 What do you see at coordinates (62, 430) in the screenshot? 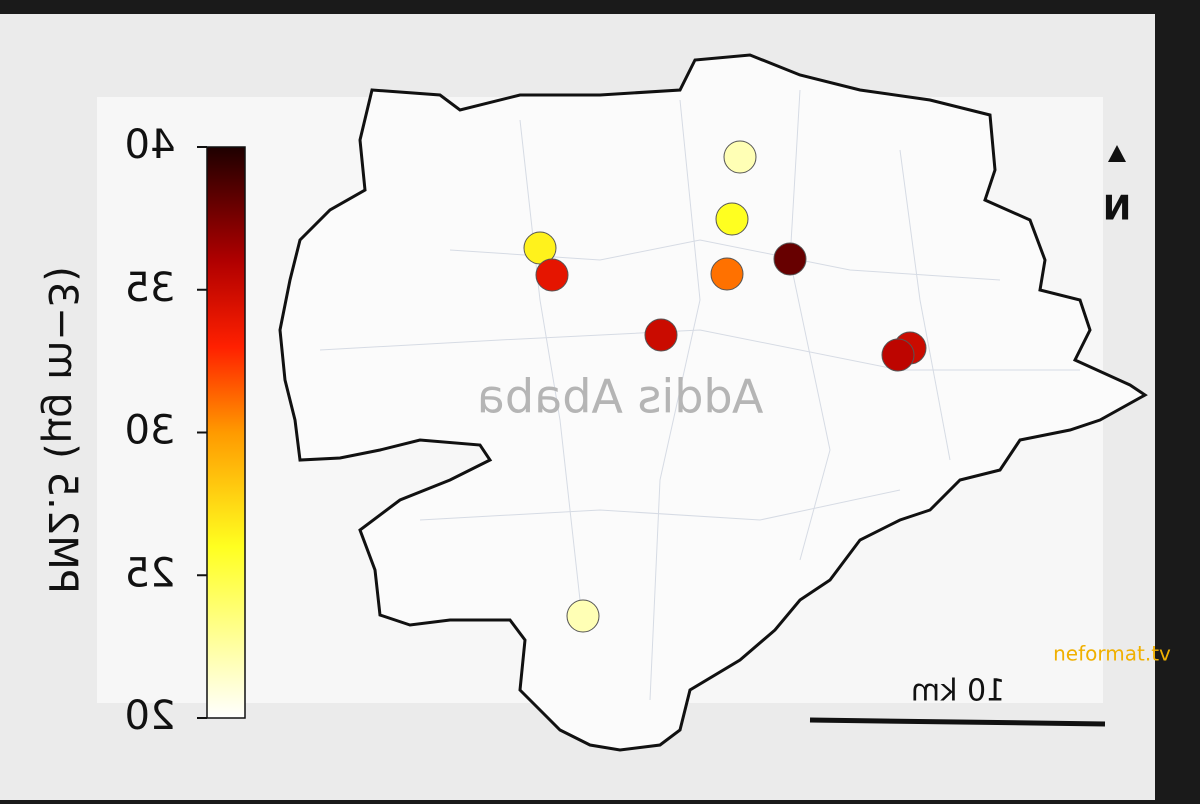
I see `colorbar-label: PM2.5 (µg m−3)` at bounding box center [62, 430].